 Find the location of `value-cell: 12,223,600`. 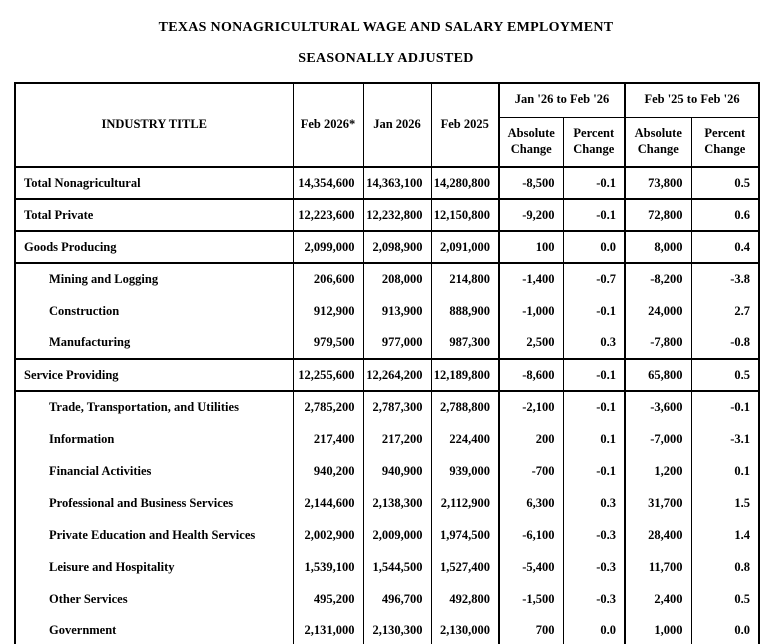

value-cell: 12,223,600 is located at coordinates (327, 214).